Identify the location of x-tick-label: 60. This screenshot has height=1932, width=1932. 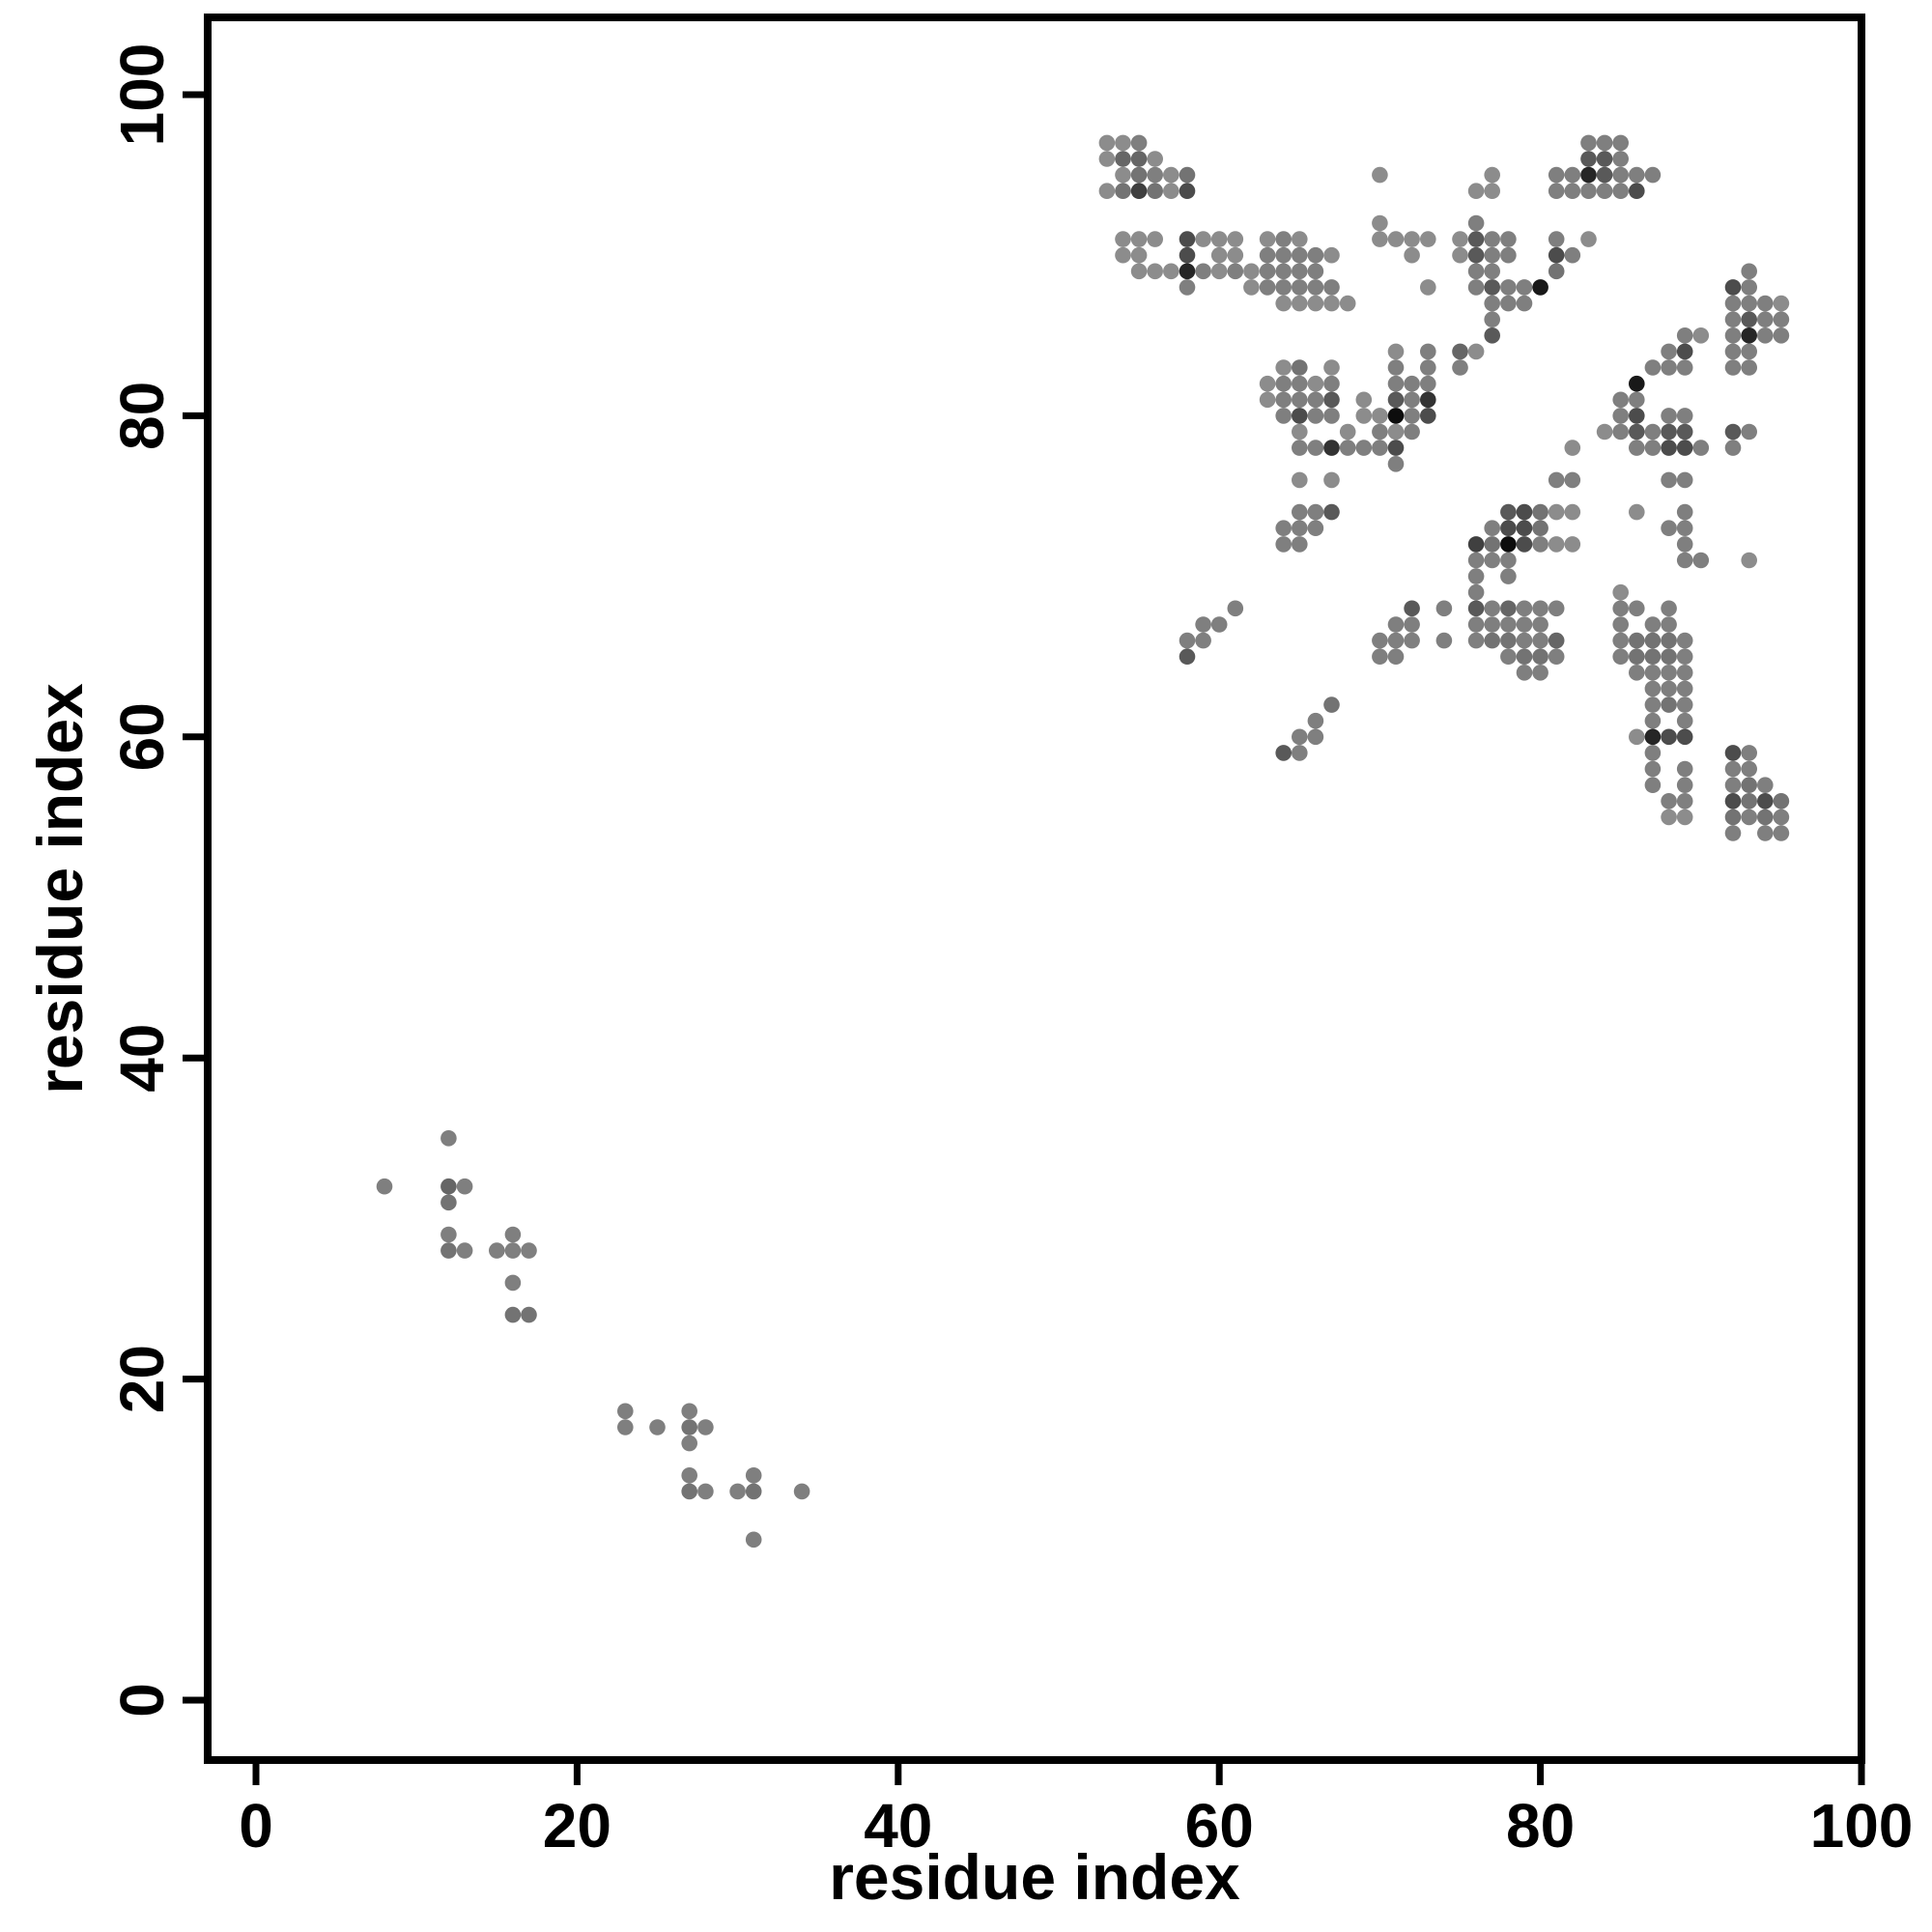
(1219, 1826).